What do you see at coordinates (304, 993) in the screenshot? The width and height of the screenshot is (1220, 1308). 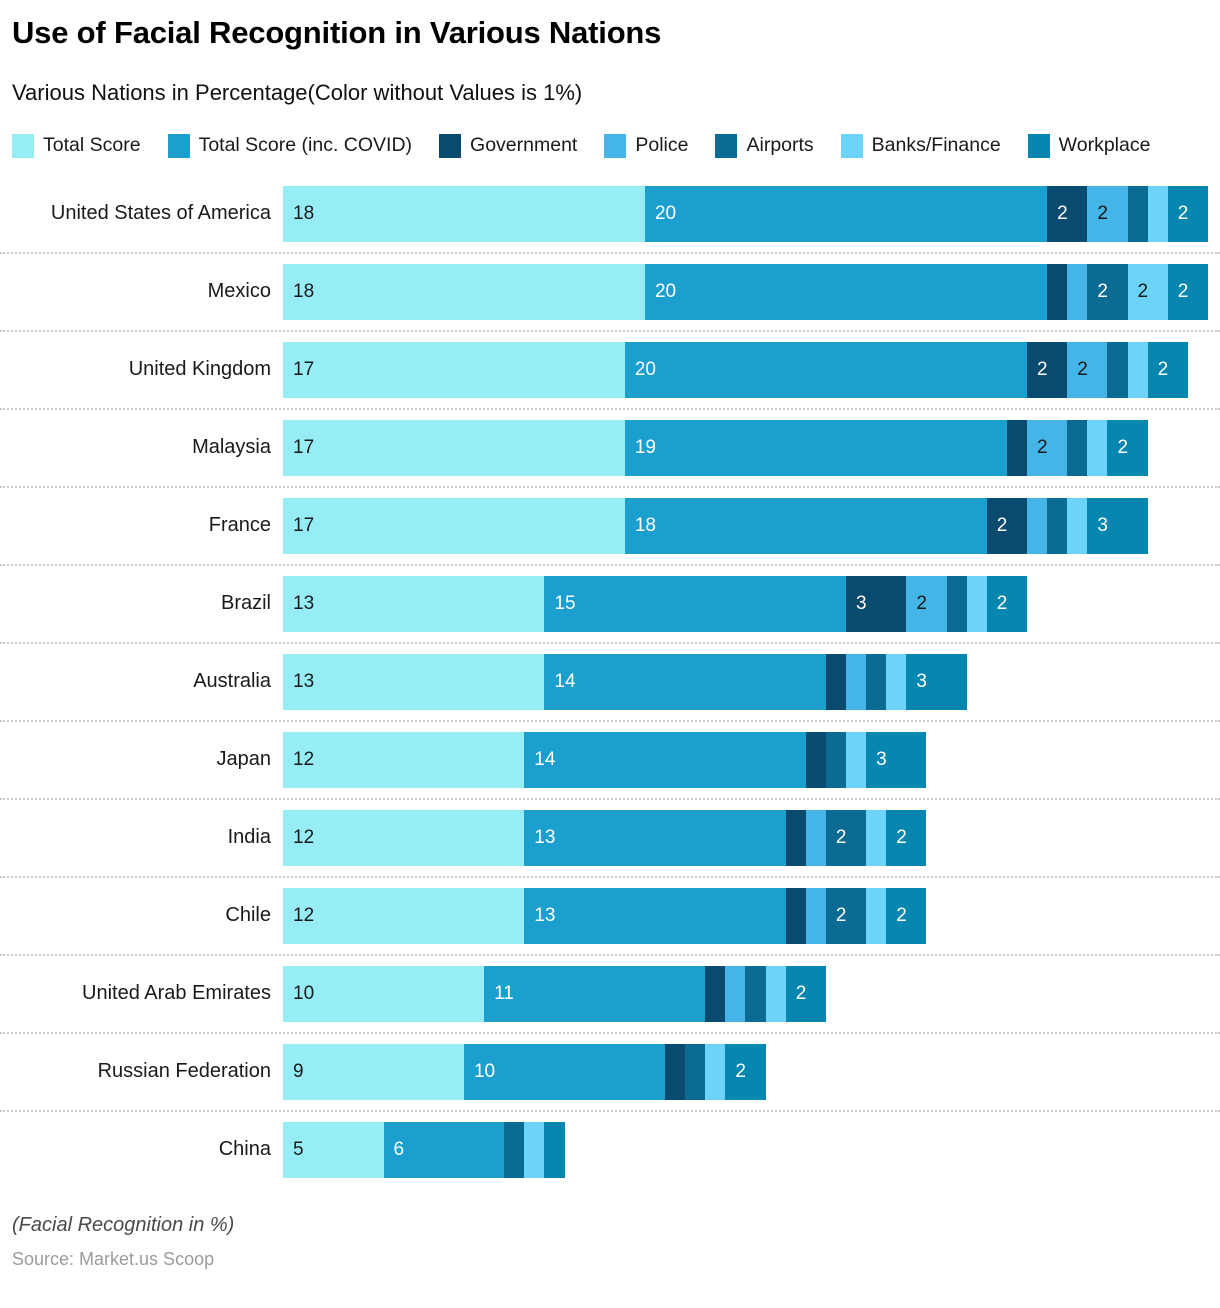 I see `segment-value-label: 10` at bounding box center [304, 993].